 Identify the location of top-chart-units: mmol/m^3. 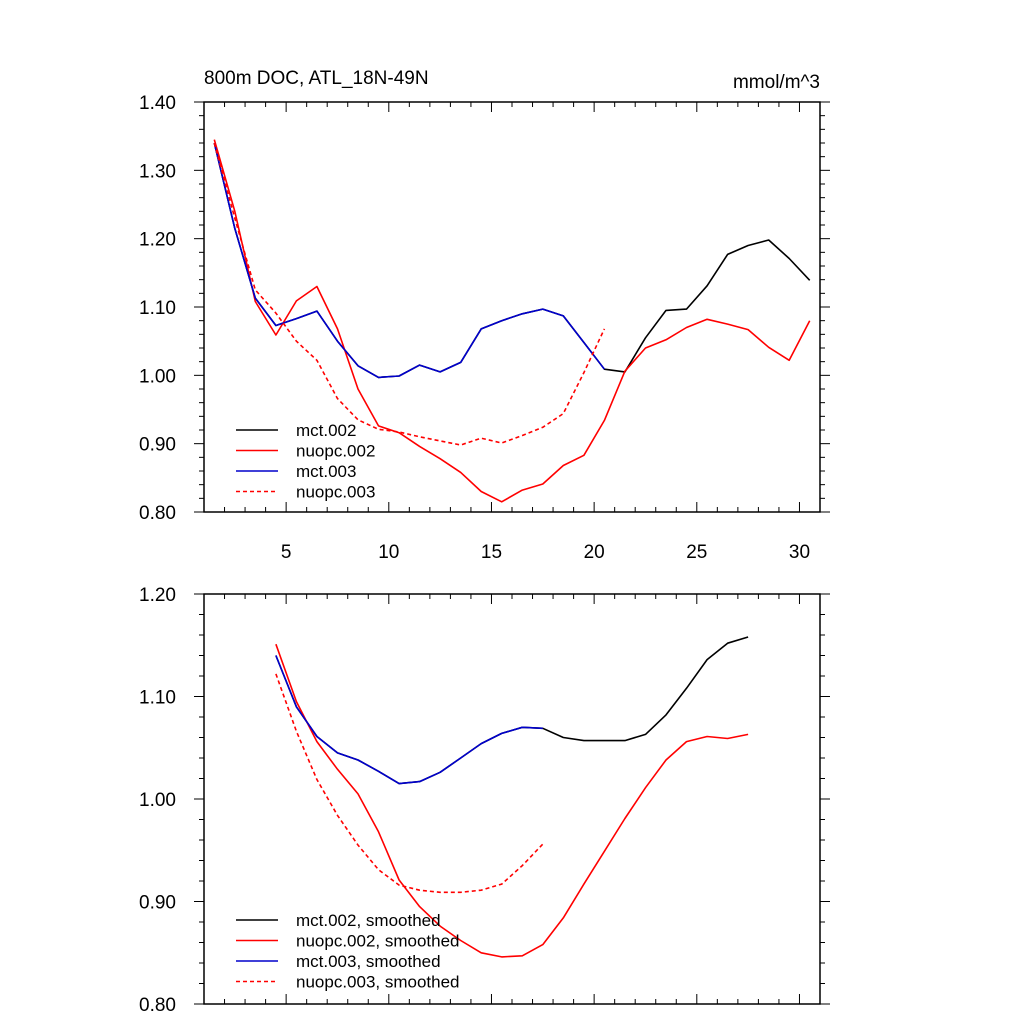
(776, 82).